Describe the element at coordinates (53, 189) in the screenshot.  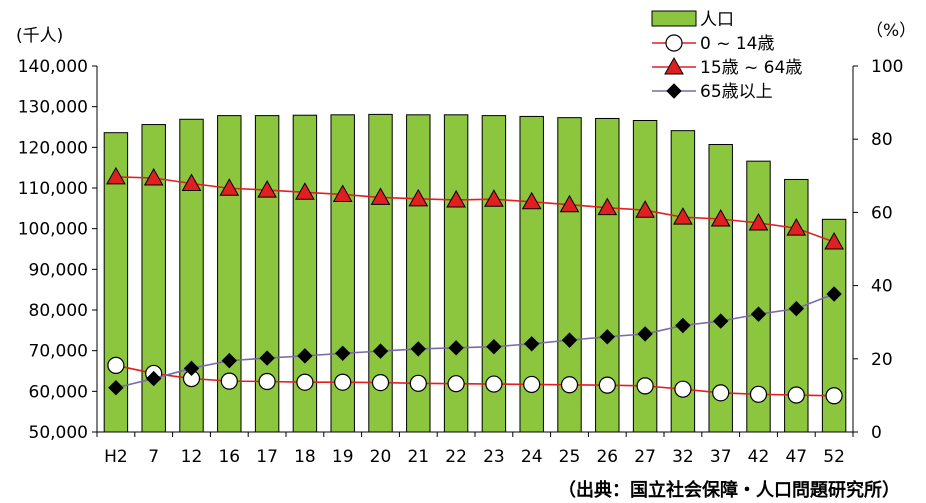
I see `left-tick-label: 110,000` at that location.